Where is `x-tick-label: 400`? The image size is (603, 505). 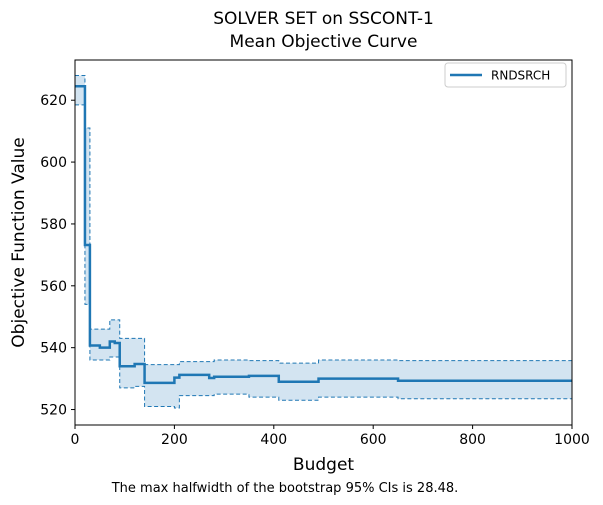 x-tick-label: 400 is located at coordinates (273, 440).